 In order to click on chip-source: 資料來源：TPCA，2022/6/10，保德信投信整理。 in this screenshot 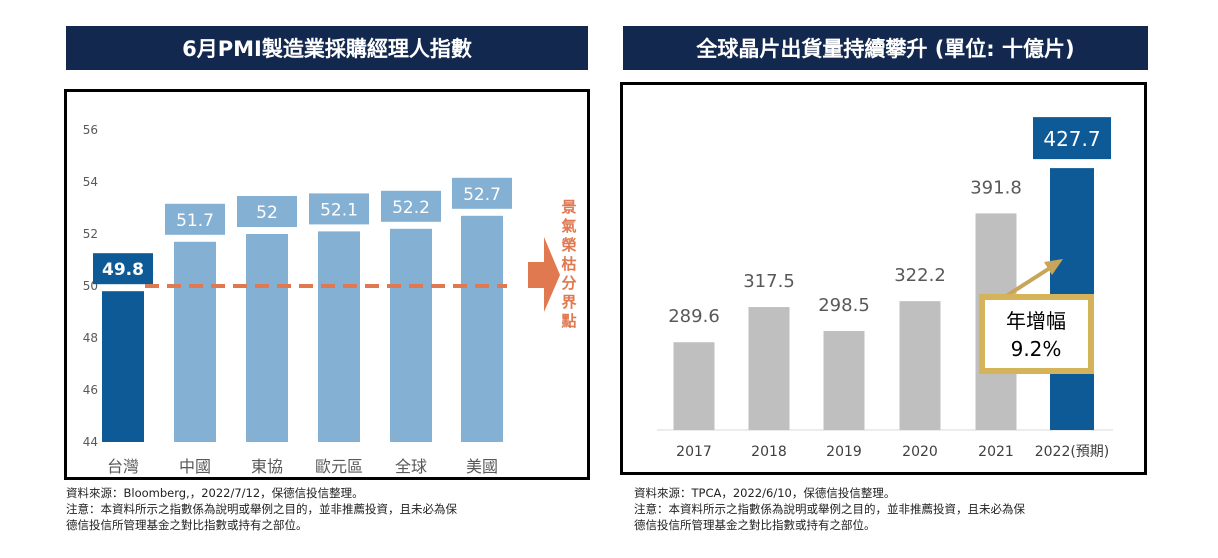, I will do `click(765, 493)`.